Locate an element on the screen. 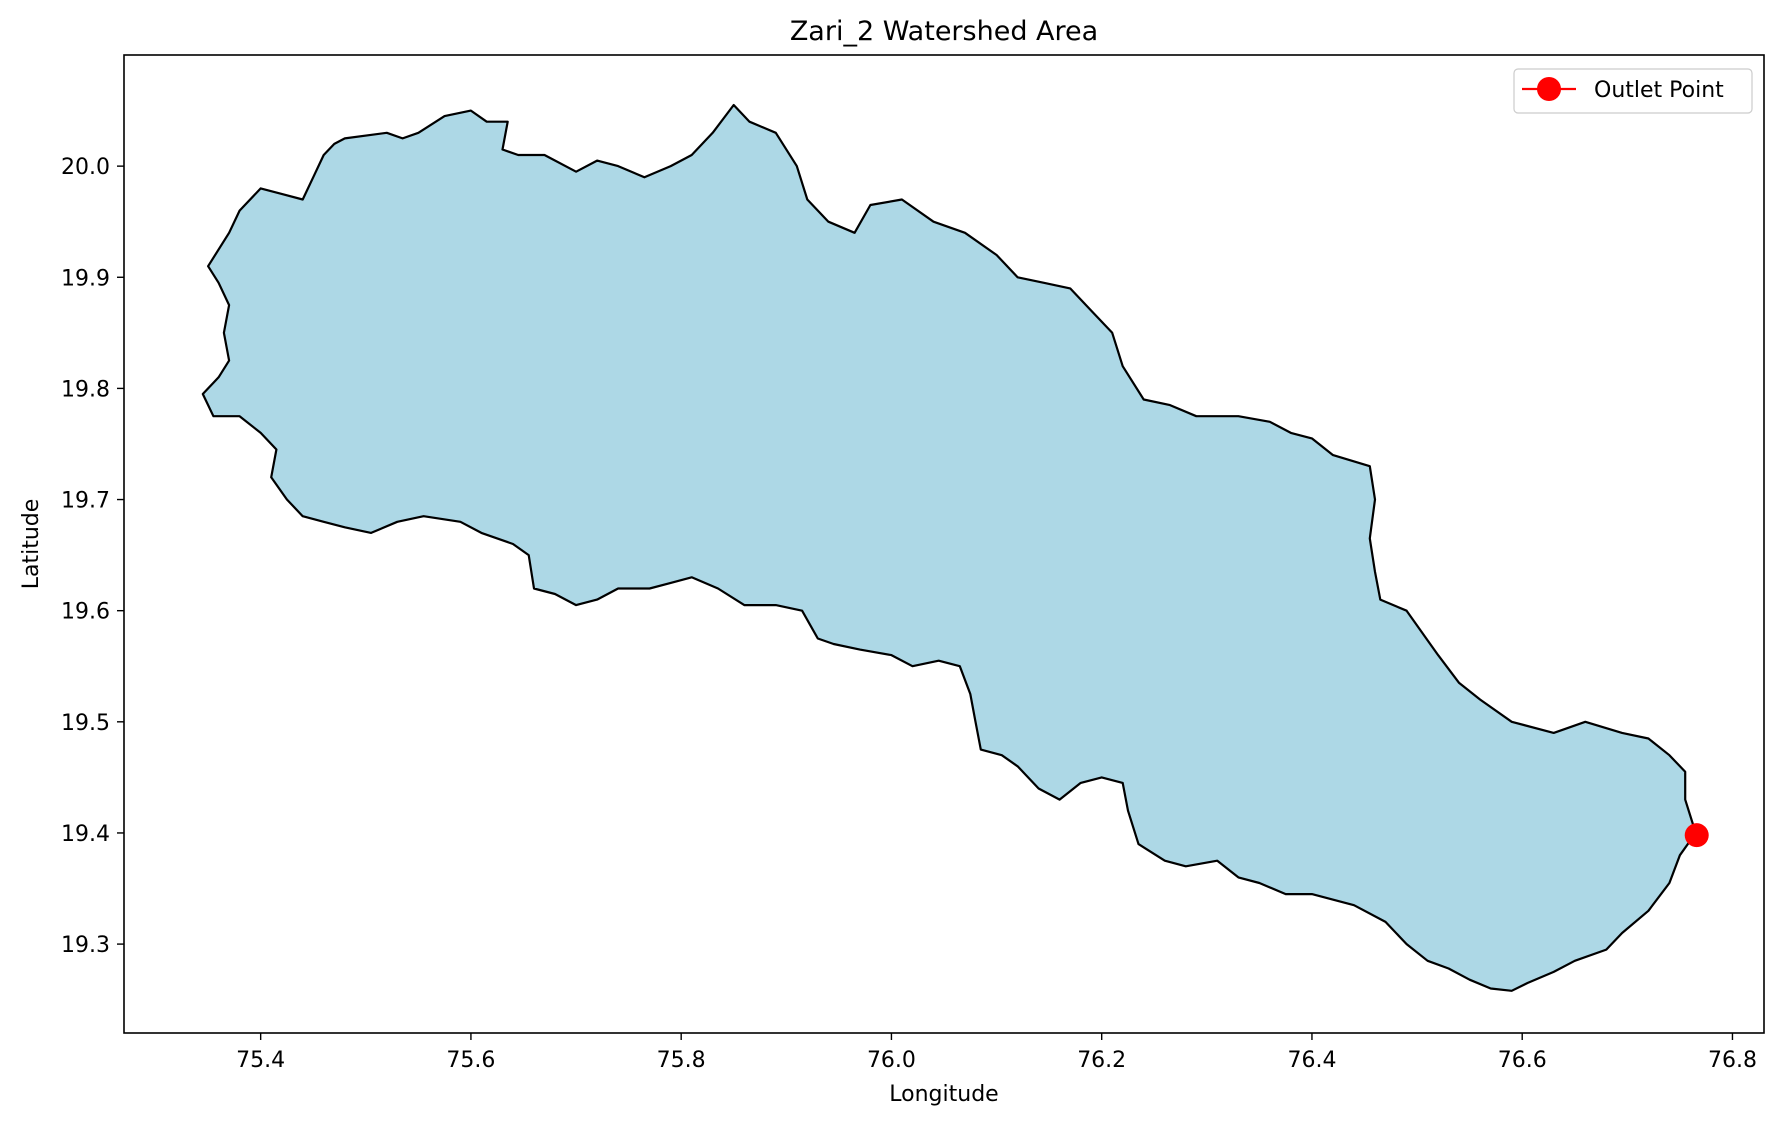 The height and width of the screenshot is (1124, 1780). x-axis-ticks: 75.4 75.6 75.8 76.0 76.2 76.4 76.6 76.8 is located at coordinates (996, 1053).